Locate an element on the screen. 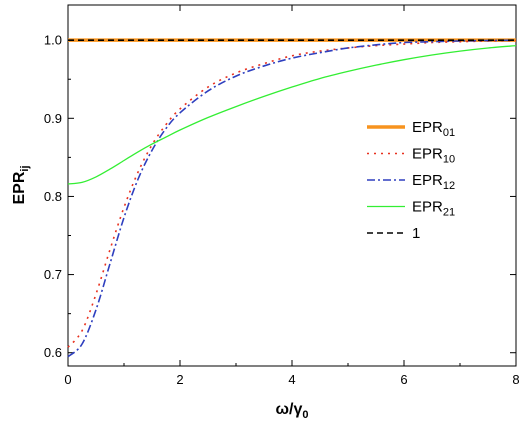 Image resolution: width=526 pixels, height=423 pixels. legend-label: 1 is located at coordinates (416, 233).